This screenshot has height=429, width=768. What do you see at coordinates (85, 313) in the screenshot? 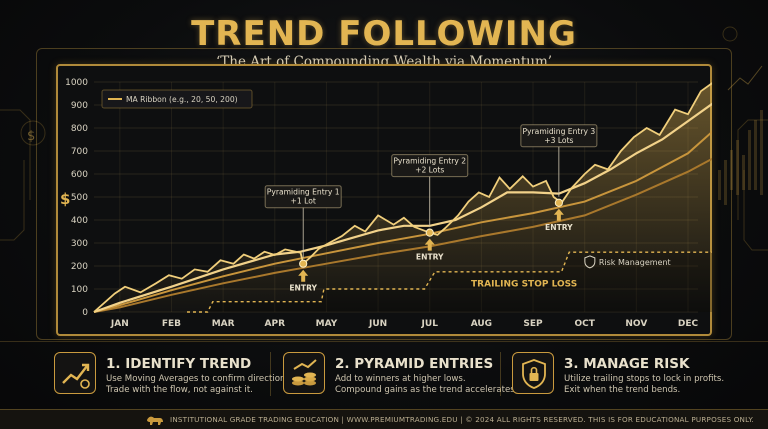
I see `y-tick-label: 0` at bounding box center [85, 313].